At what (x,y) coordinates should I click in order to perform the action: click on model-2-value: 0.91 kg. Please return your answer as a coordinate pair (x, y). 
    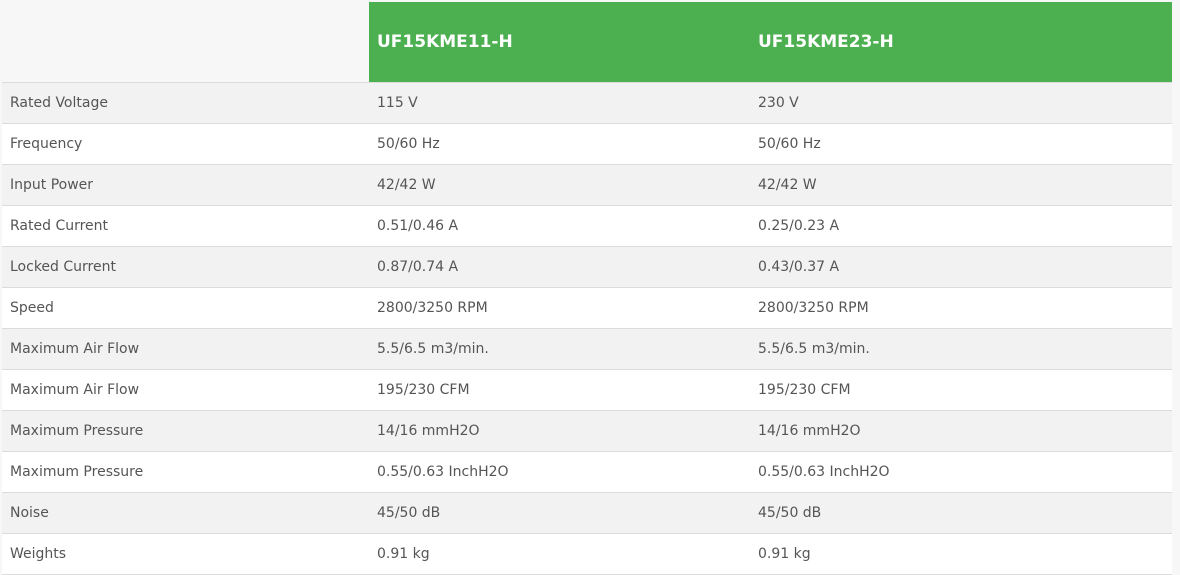
    Looking at the image, I should click on (961, 554).